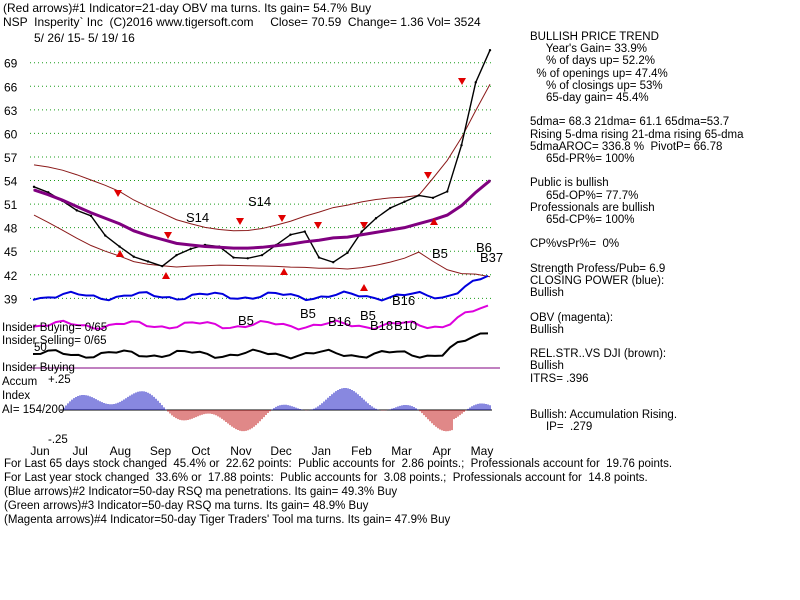 This screenshot has width=800, height=600. What do you see at coordinates (11, 299) in the screenshot?
I see `y-tick-label: 39` at bounding box center [11, 299].